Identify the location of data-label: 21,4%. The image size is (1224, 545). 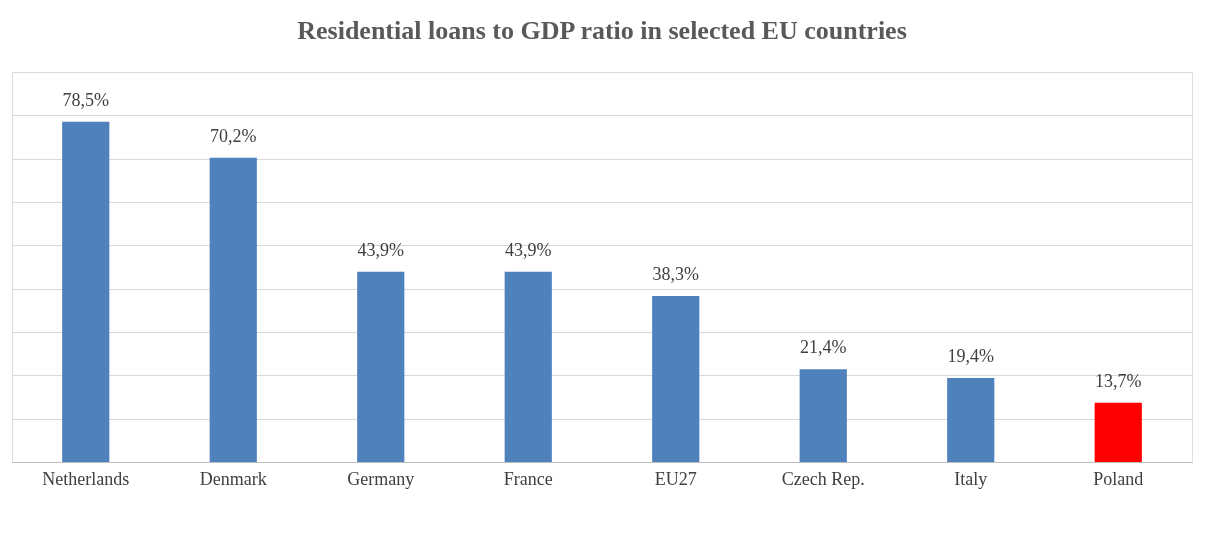
(823, 347).